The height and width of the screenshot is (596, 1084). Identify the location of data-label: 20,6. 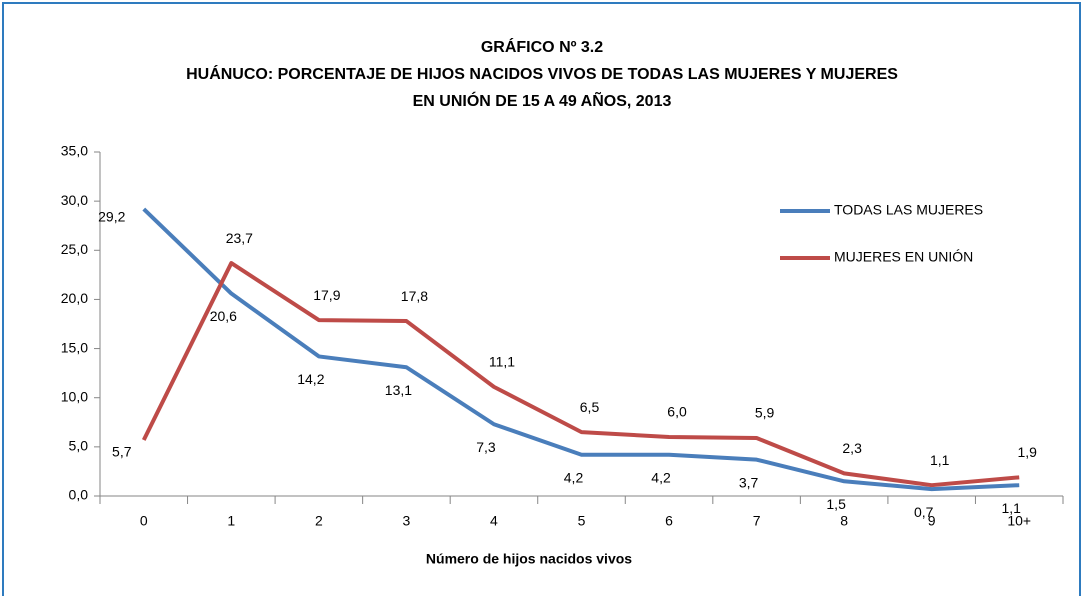
(223, 316).